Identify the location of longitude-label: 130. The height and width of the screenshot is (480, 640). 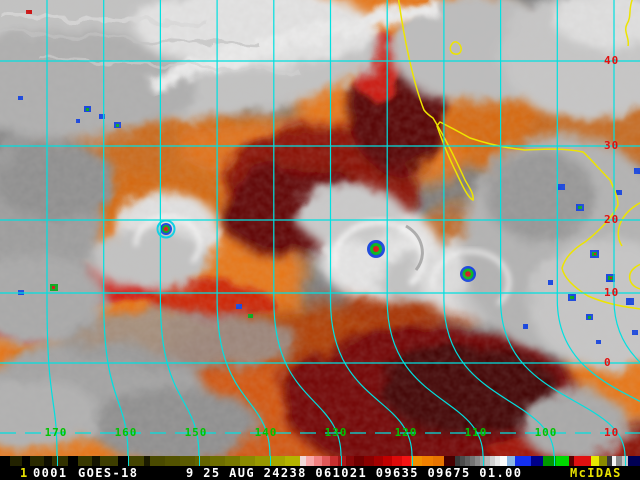
(336, 432).